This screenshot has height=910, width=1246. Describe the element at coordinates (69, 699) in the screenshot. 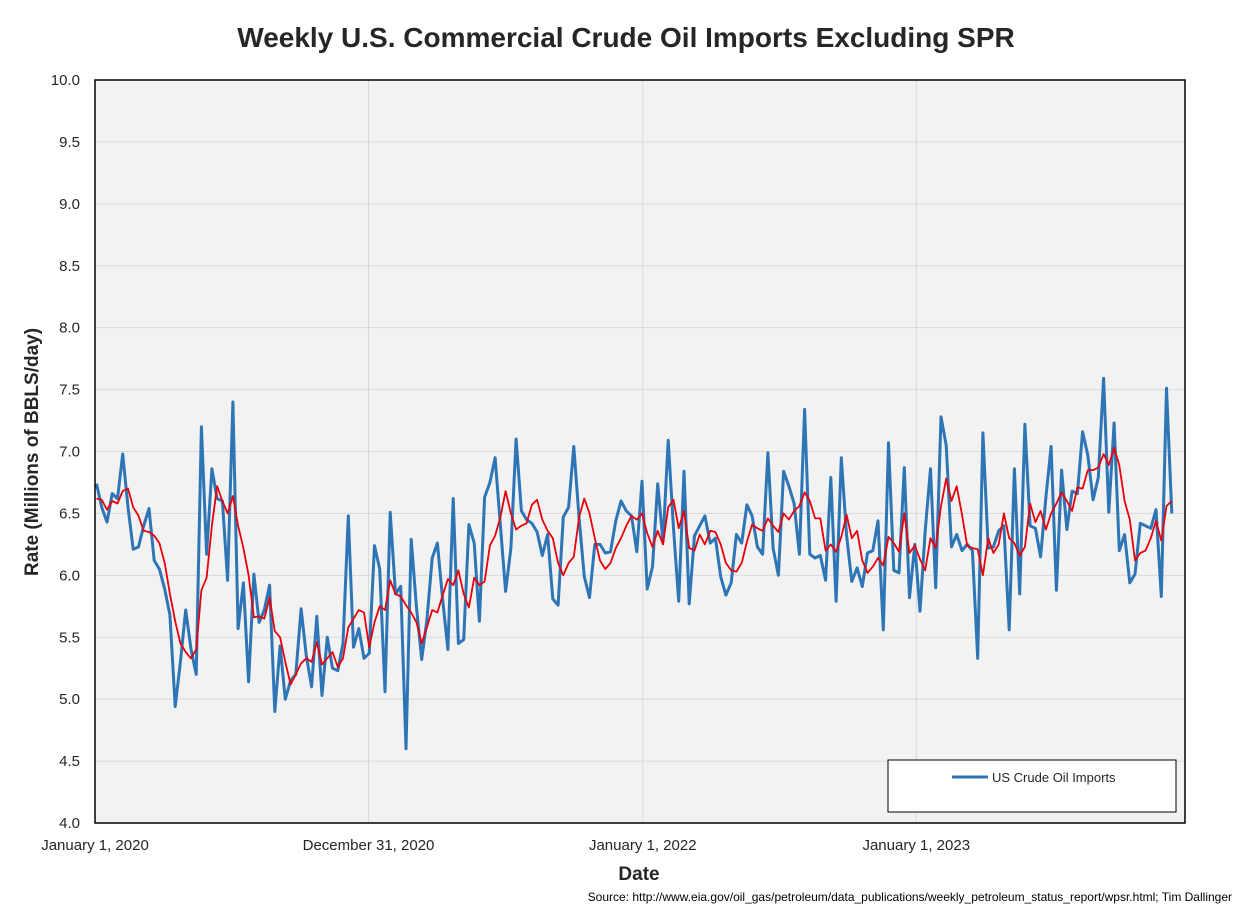

I see `y-tick-label: 5.0` at that location.